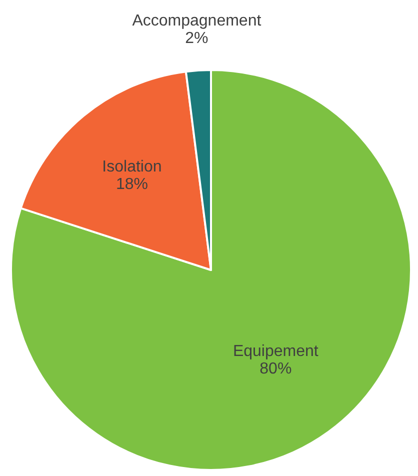 The height and width of the screenshot is (476, 418). What do you see at coordinates (197, 21) in the screenshot?
I see `slice-label: Accompagnement` at bounding box center [197, 21].